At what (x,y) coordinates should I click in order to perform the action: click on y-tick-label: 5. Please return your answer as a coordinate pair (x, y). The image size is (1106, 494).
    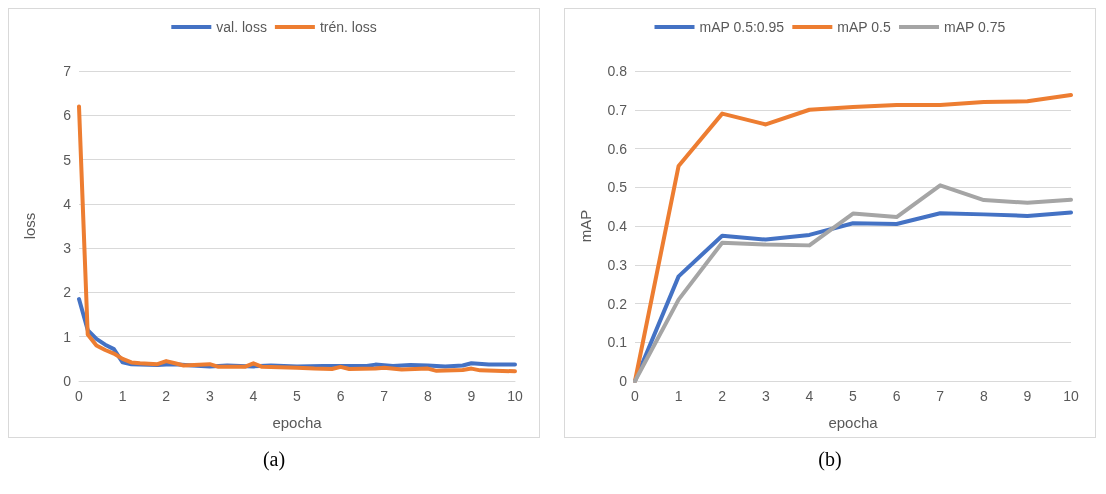
    Looking at the image, I should click on (67, 159).